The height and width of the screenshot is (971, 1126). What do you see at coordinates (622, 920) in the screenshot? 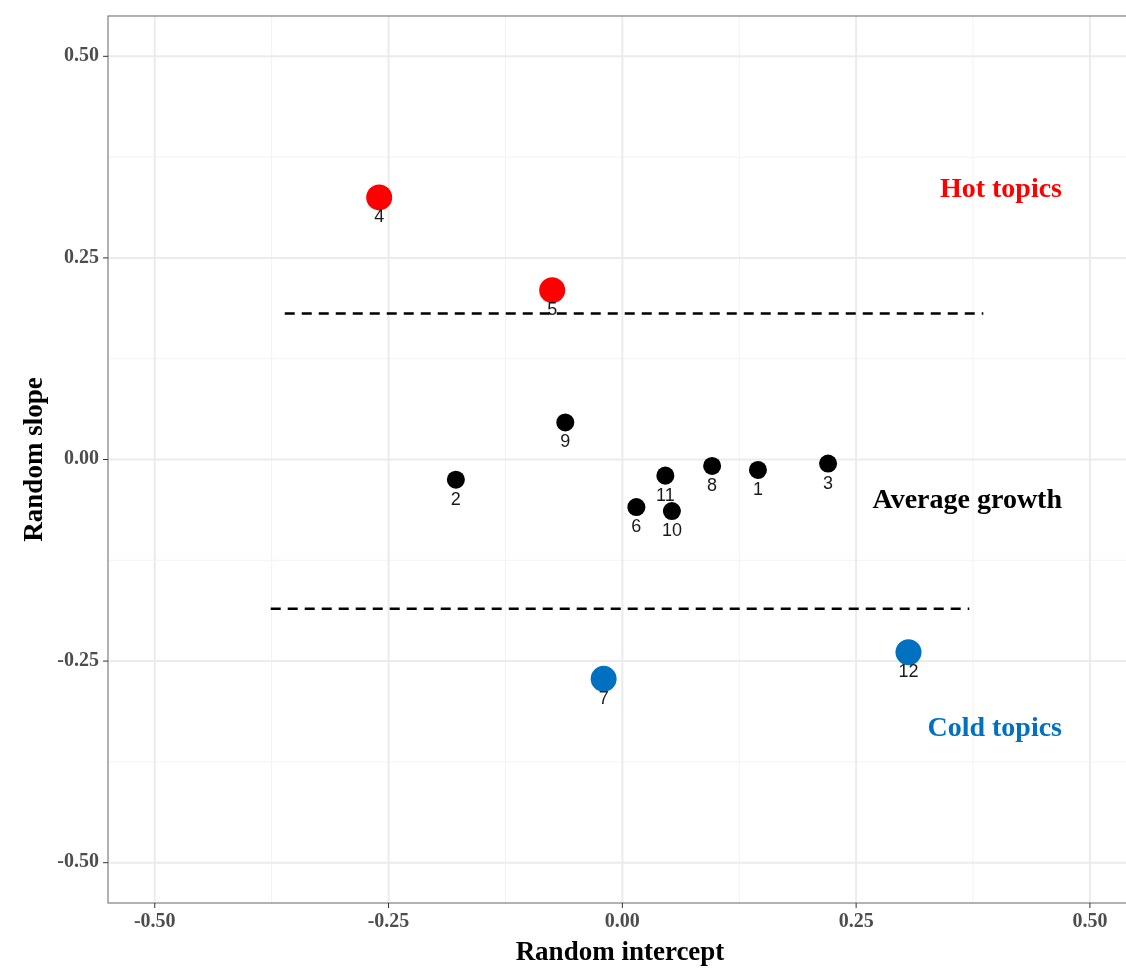
I see `x-tick-label: 0.00` at bounding box center [622, 920].